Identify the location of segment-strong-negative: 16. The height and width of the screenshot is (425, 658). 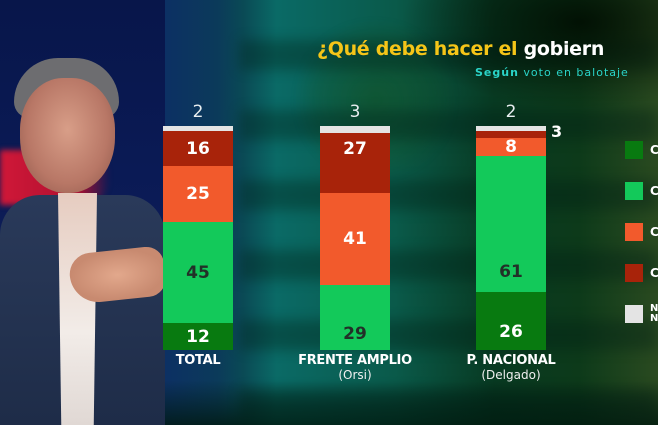
(198, 148).